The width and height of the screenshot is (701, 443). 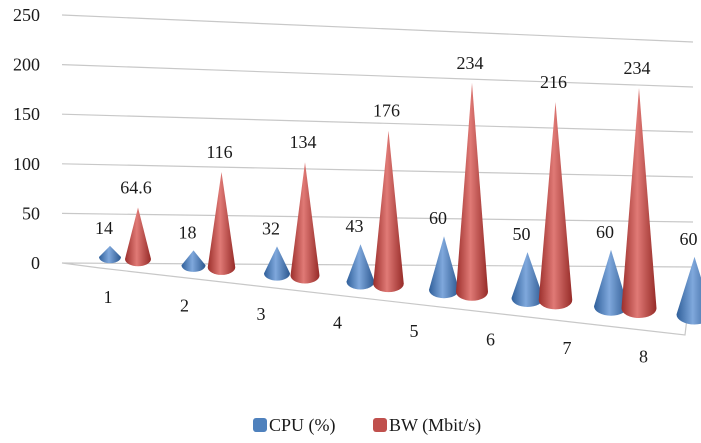 I want to click on x-tick-label: 6, so click(x=490, y=340).